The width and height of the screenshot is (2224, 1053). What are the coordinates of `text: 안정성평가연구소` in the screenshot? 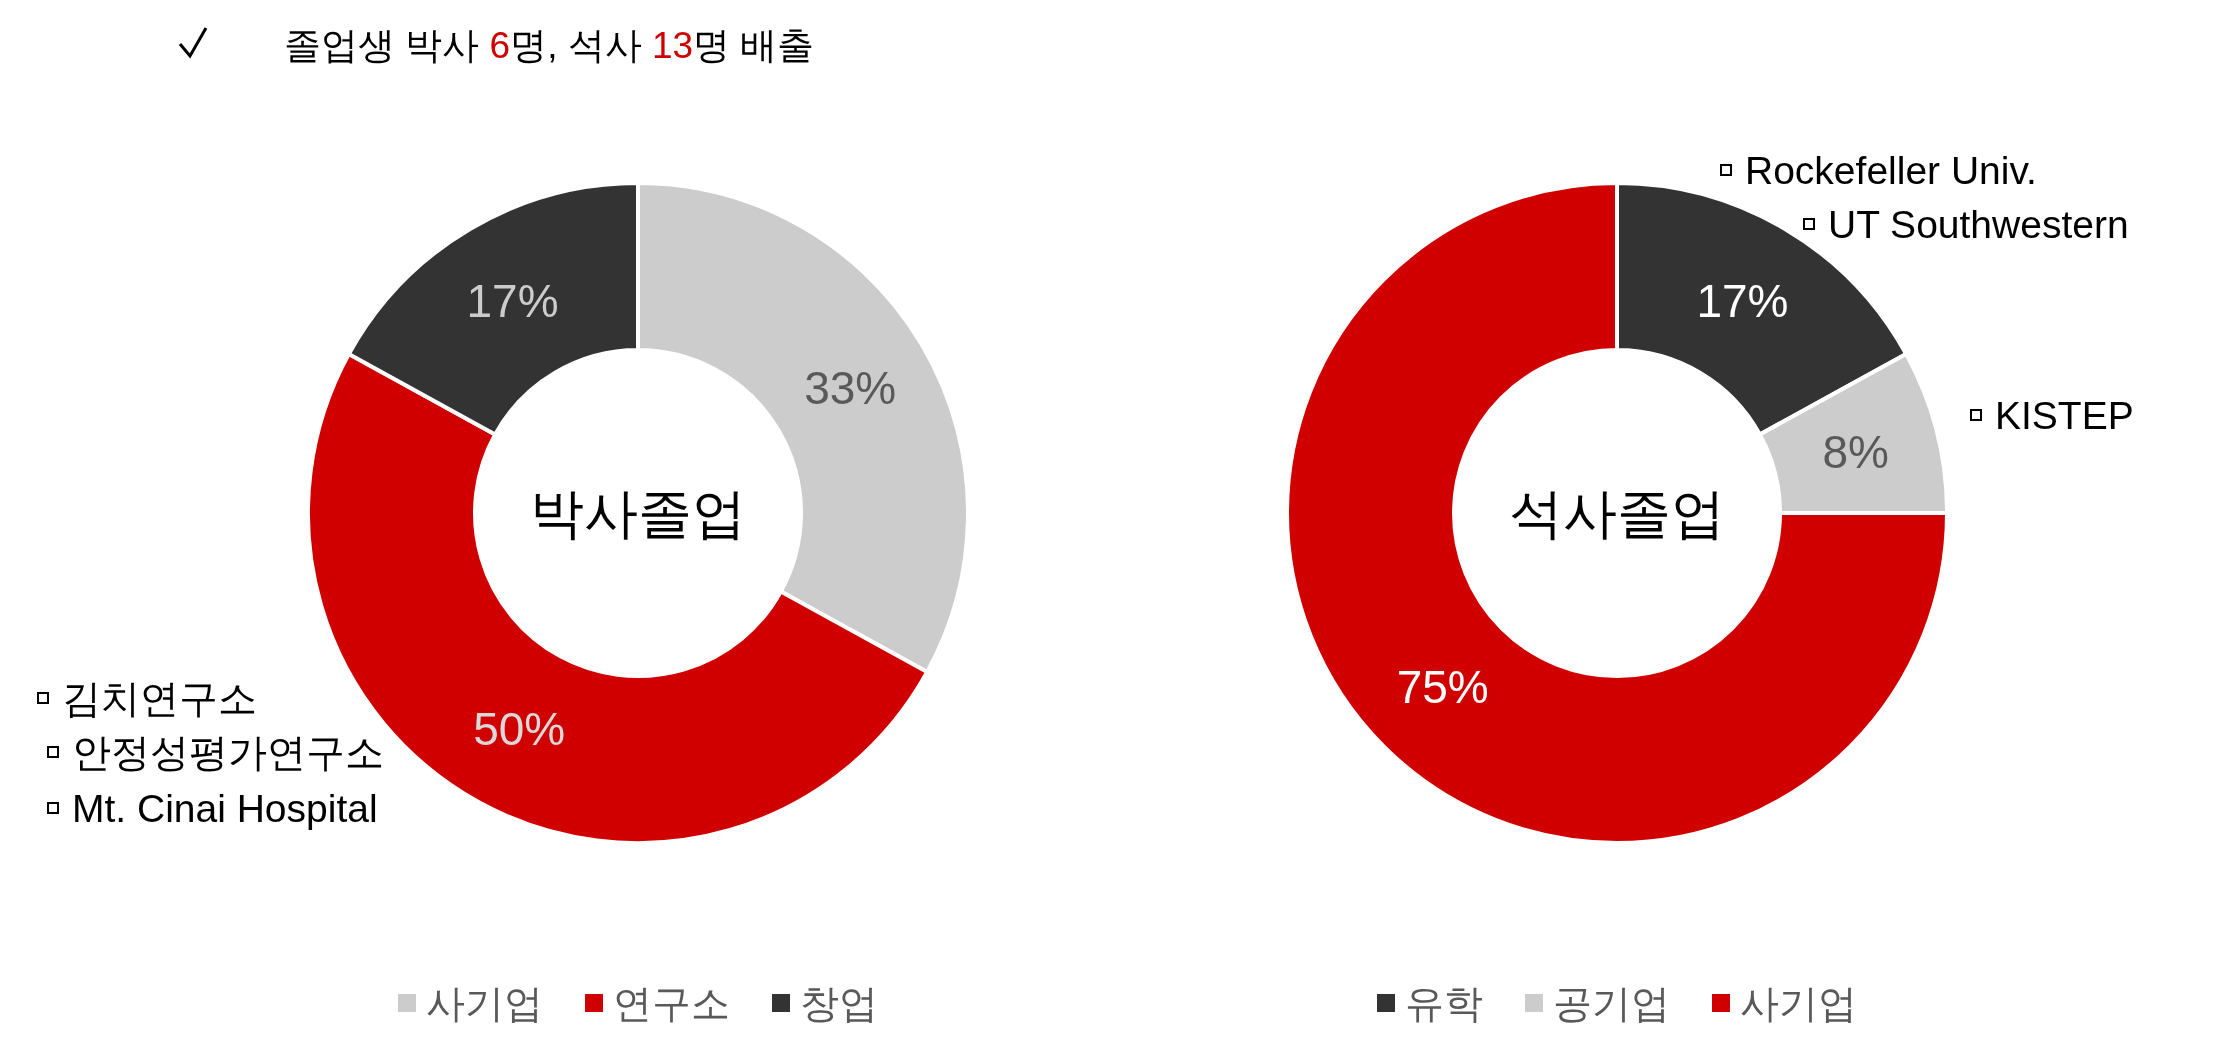 It's located at (228, 752).